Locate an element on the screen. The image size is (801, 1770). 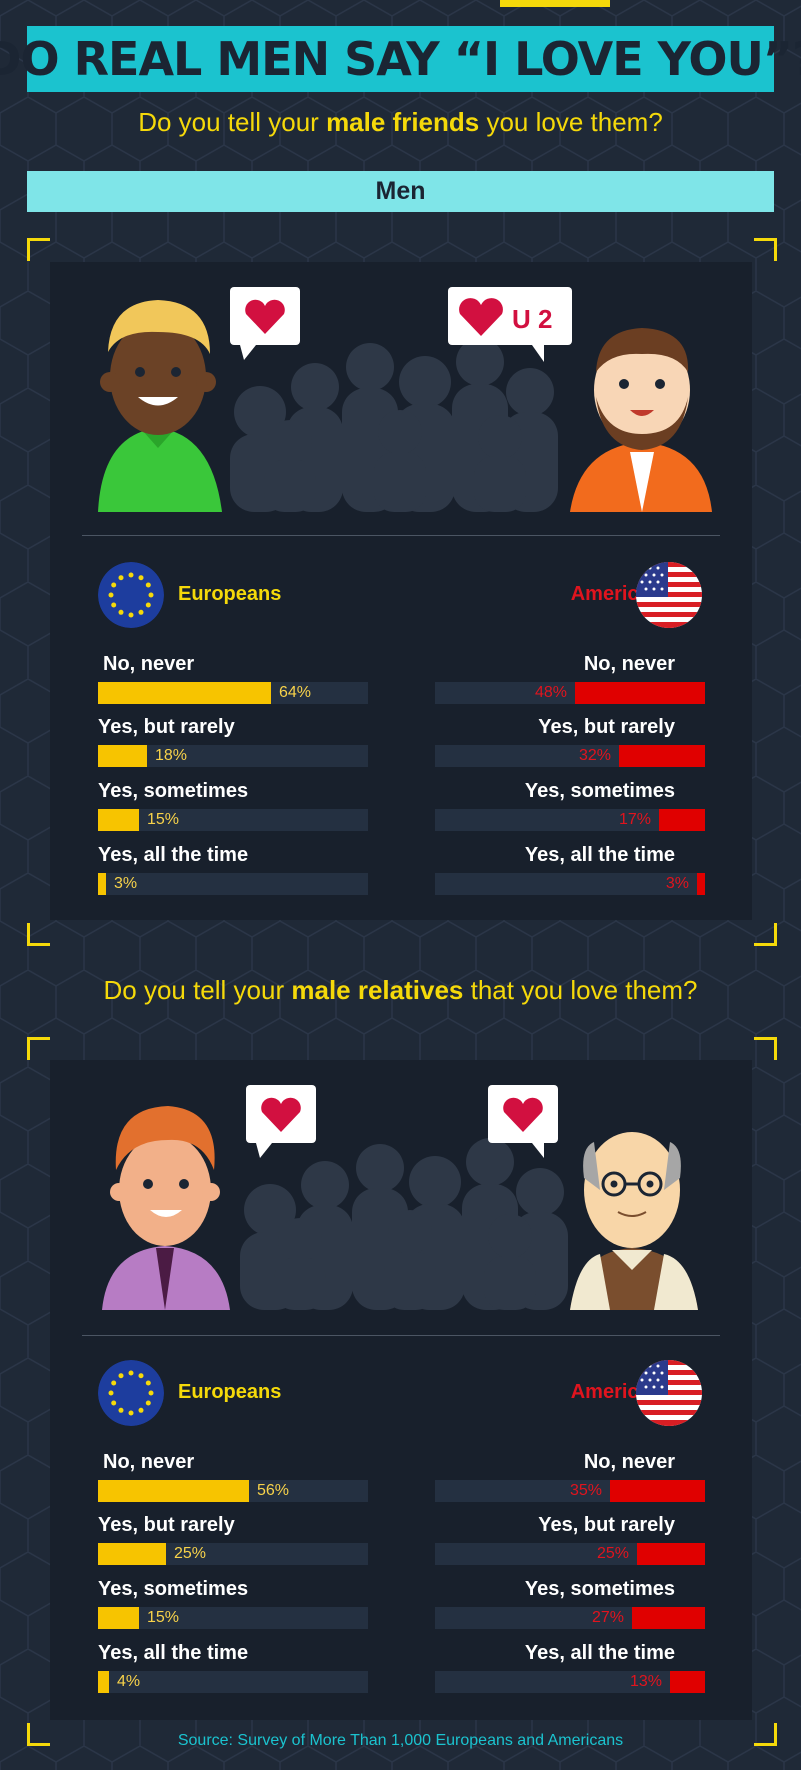
eu-bar-value: 18% is located at coordinates (171, 755).